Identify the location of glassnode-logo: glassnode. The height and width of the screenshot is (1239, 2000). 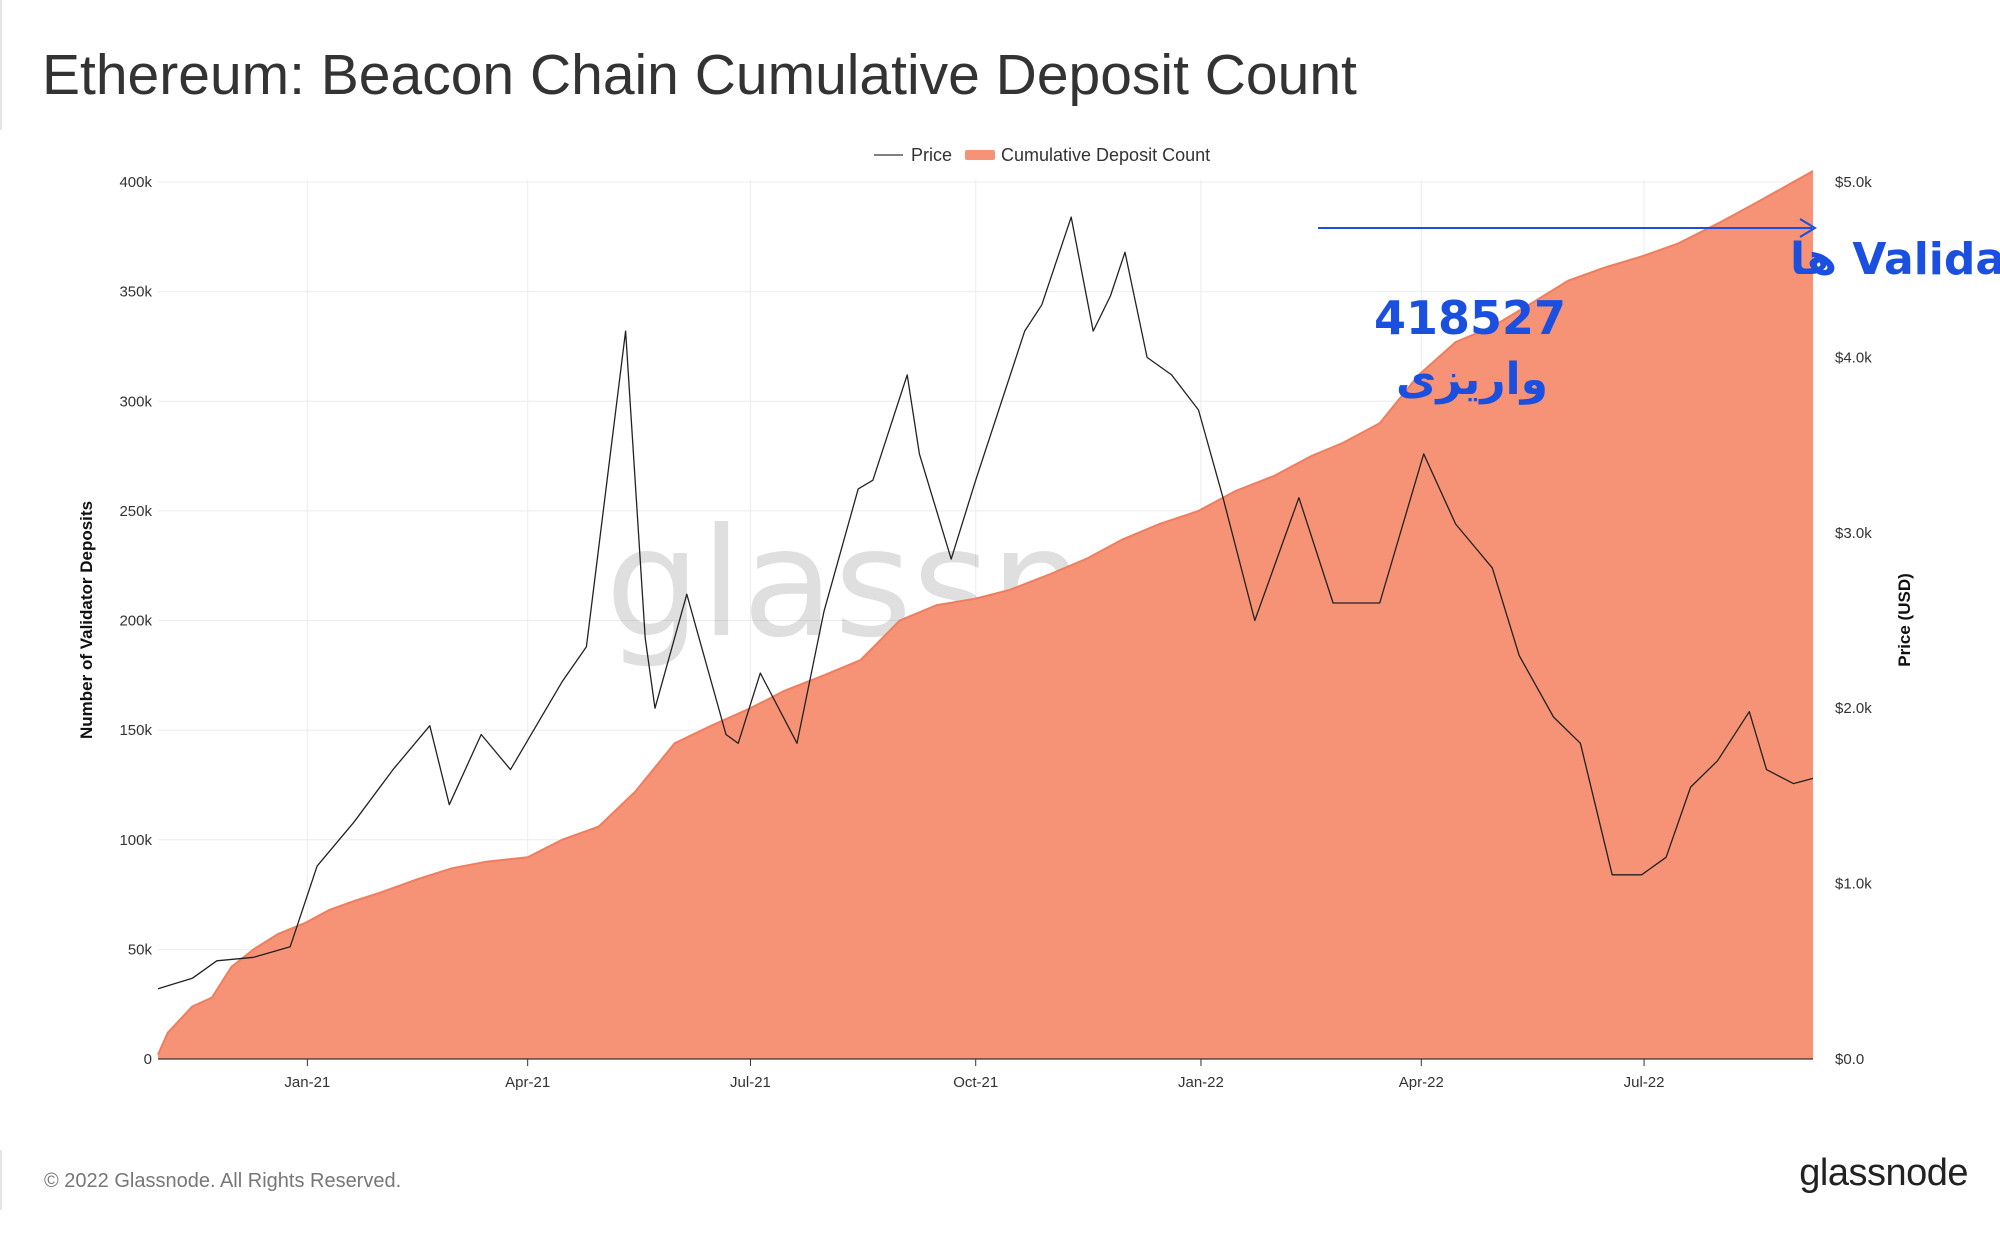
(1883, 1173).